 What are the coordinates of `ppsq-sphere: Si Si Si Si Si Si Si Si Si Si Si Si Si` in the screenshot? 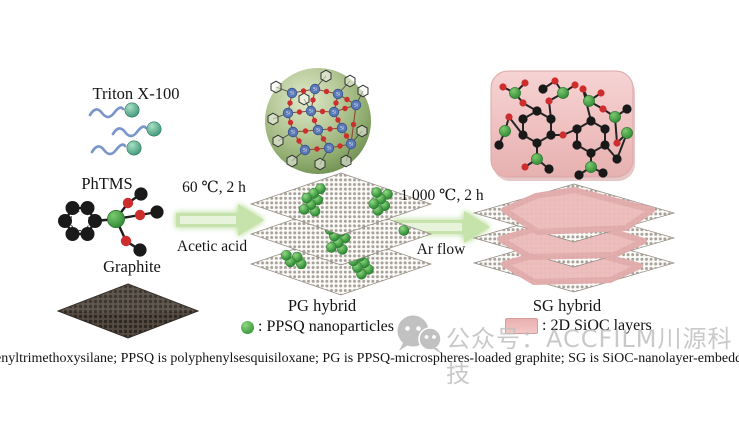 It's located at (318, 121).